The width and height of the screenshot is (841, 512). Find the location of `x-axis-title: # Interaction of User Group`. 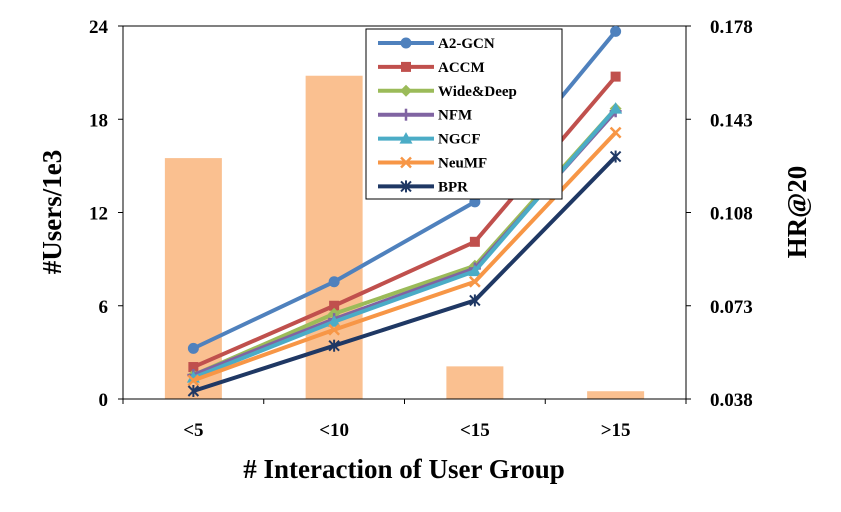

x-axis-title: # Interaction of User Group is located at coordinates (403, 469).